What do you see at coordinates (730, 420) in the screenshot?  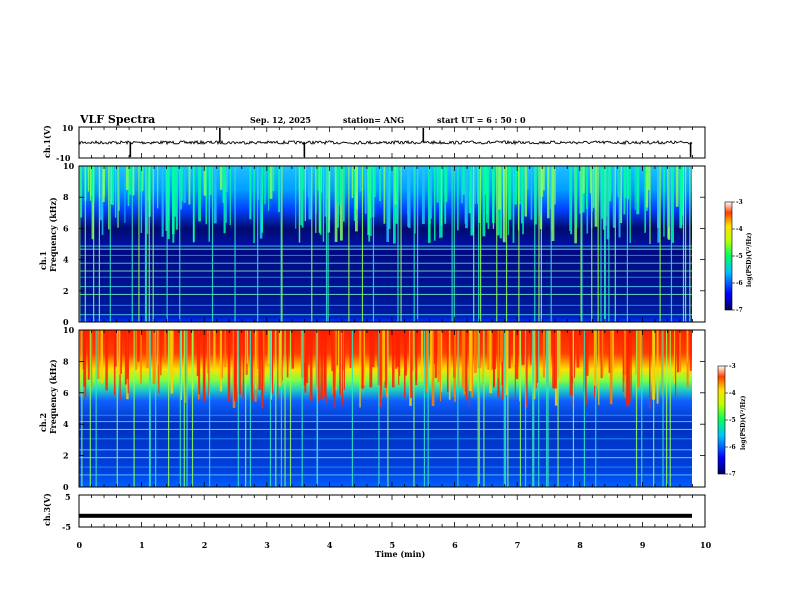 I see `ch2-colorbar-ticks: -3 -4 -5 -6 -7` at bounding box center [730, 420].